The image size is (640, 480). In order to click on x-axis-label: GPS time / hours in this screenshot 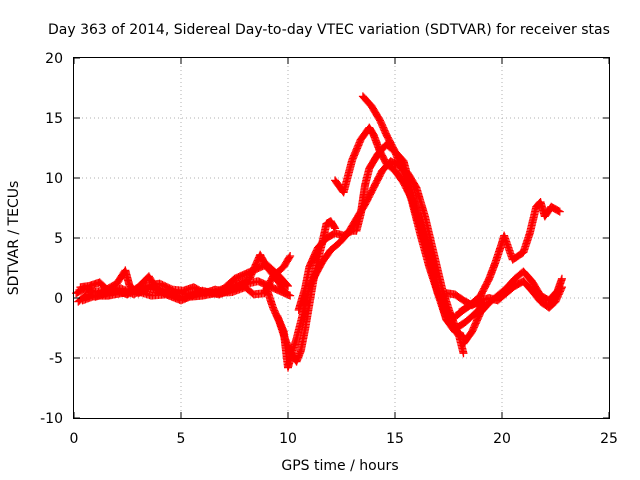, I will do `click(339, 466)`.